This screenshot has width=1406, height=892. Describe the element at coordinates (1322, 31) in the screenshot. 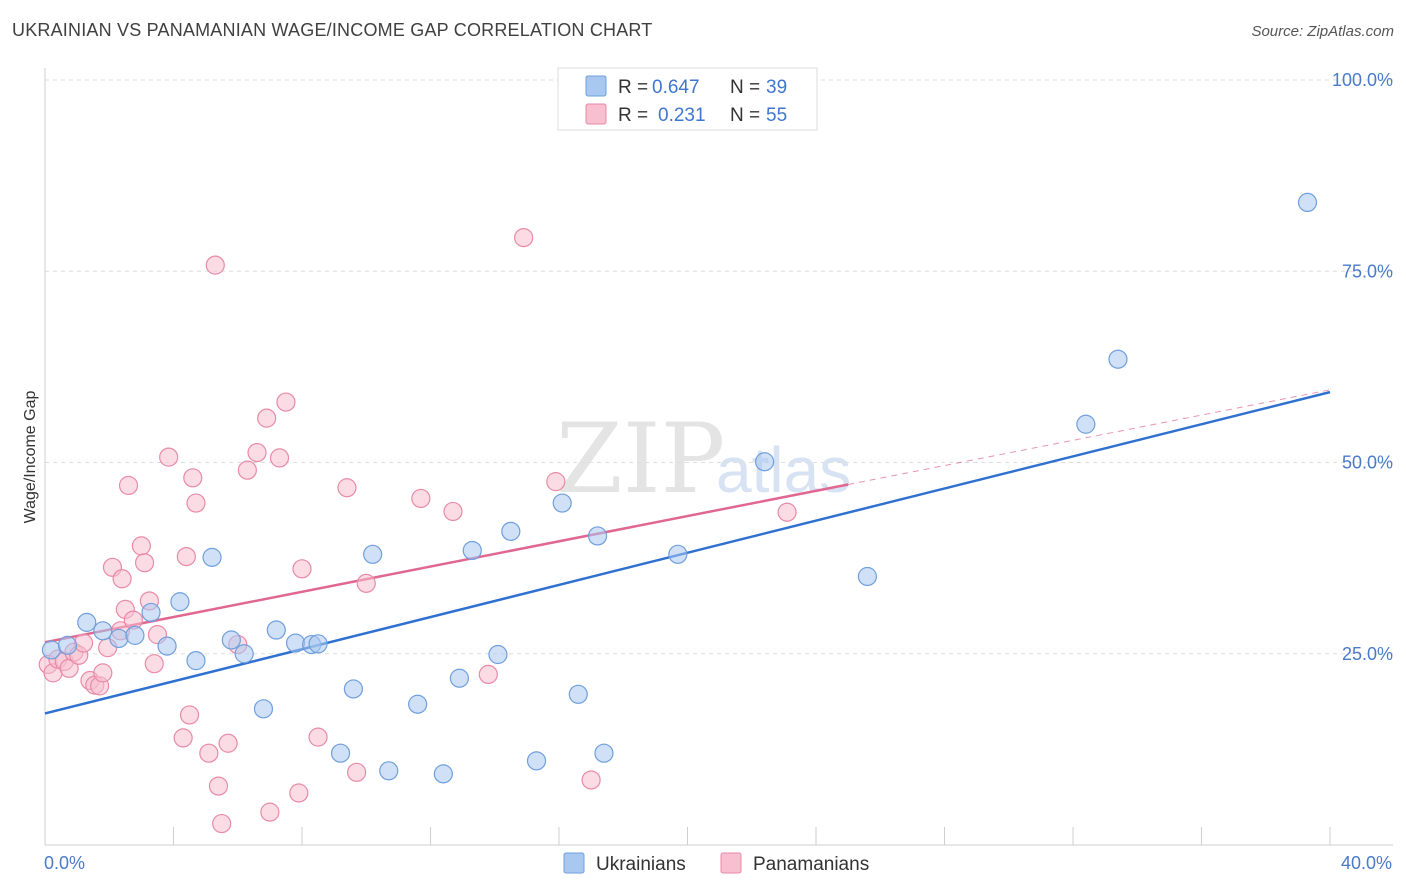

I see `source-label: Source: ZipAtlas.com` at that location.